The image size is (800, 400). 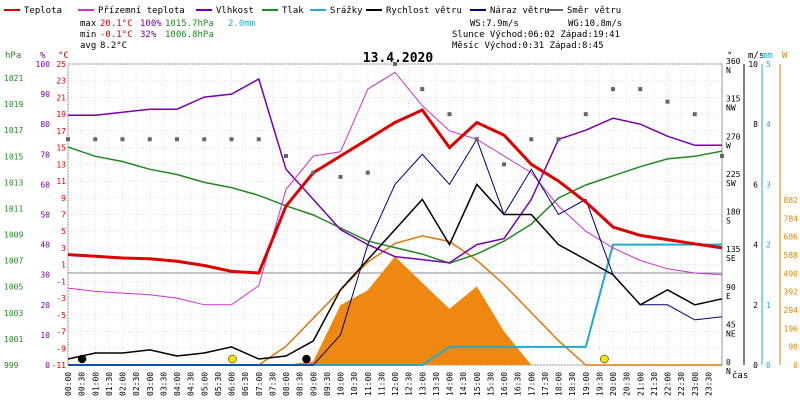 I want to click on hpa-tick-label: 1007, so click(x=13, y=261).